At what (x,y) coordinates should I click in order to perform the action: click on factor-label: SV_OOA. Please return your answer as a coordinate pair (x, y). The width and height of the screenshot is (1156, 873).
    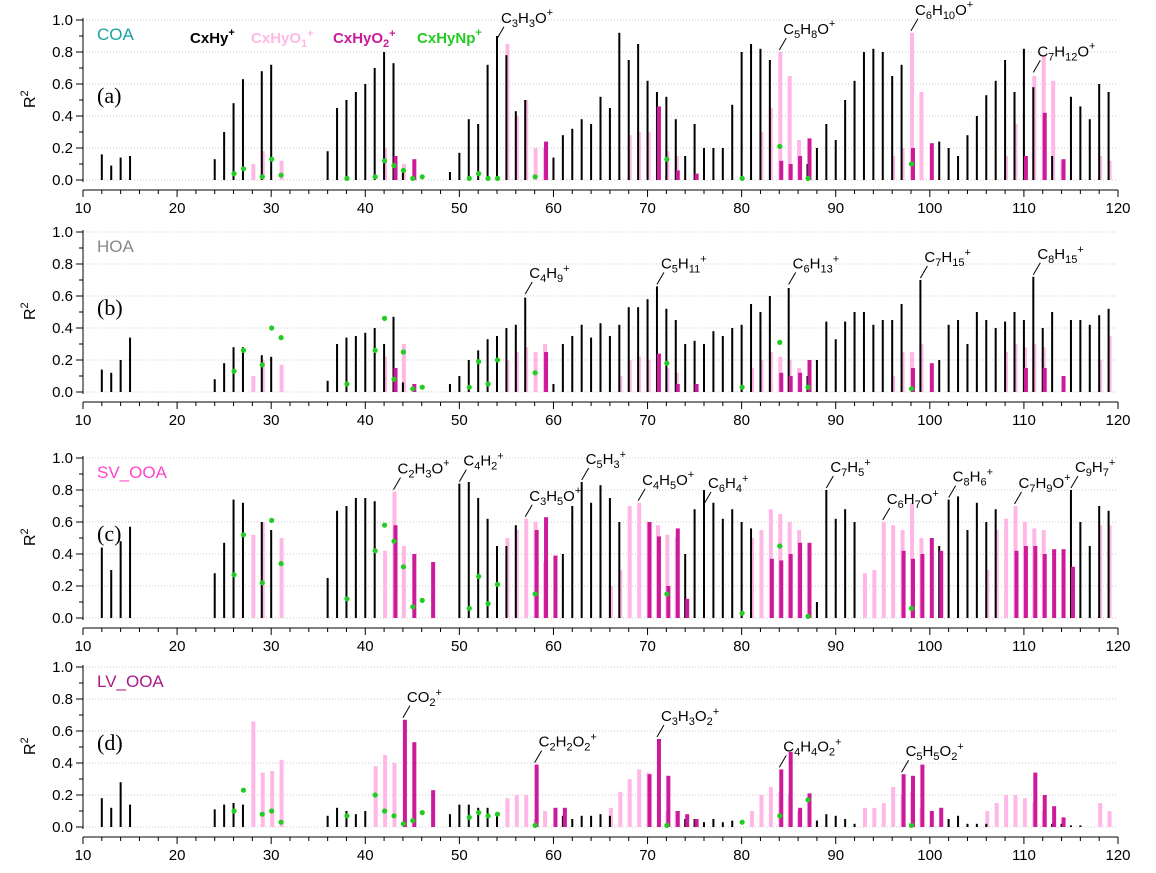
    Looking at the image, I should click on (132, 472).